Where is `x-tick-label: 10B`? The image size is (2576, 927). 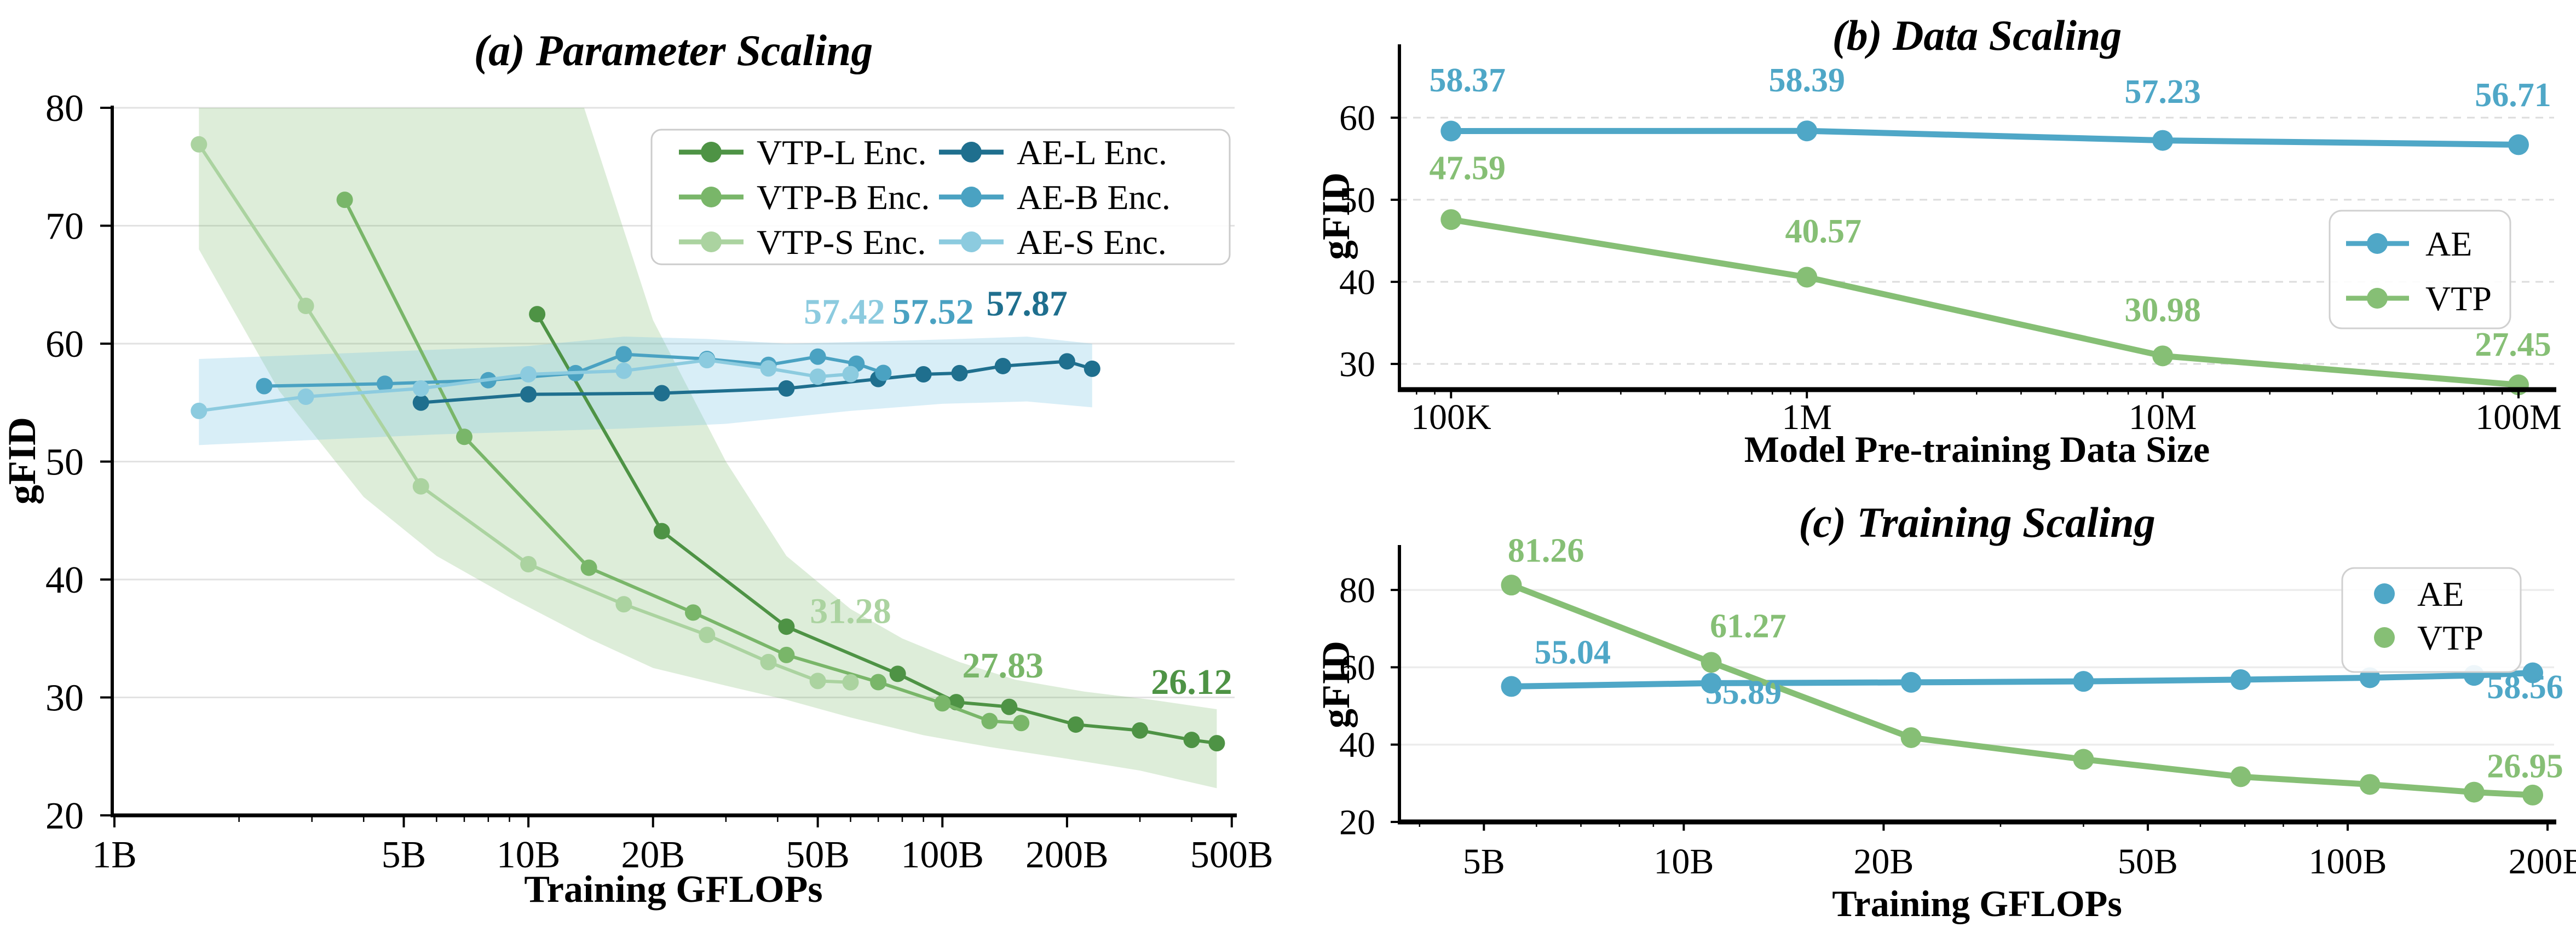 x-tick-label: 10B is located at coordinates (1683, 862).